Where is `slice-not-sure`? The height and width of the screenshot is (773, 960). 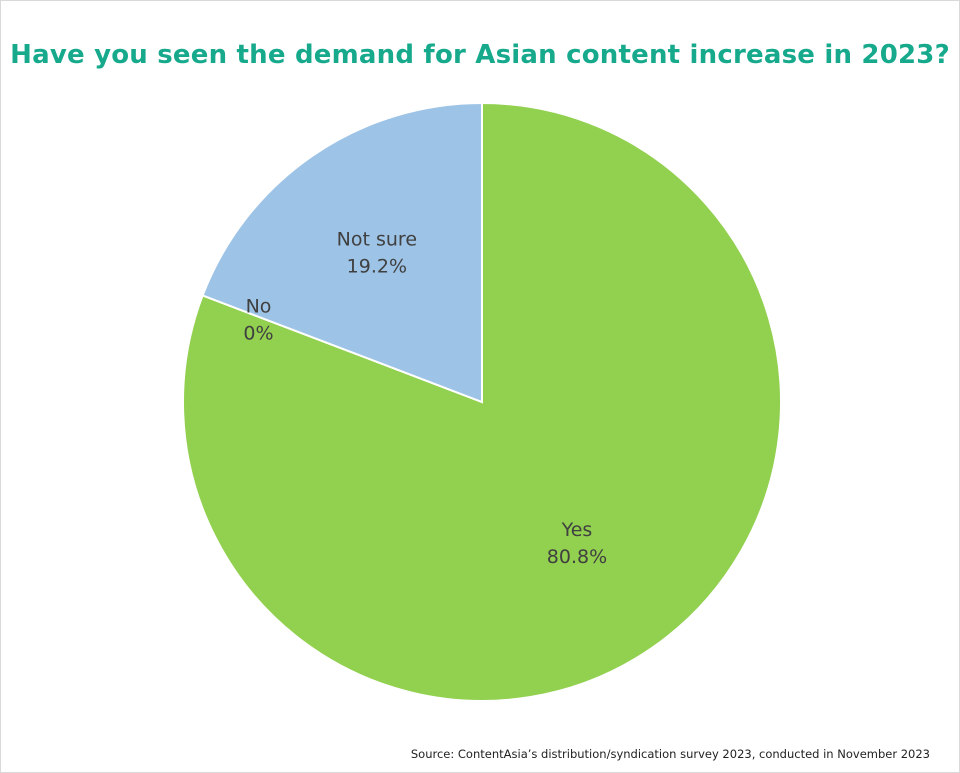
slice-not-sure is located at coordinates (342, 252).